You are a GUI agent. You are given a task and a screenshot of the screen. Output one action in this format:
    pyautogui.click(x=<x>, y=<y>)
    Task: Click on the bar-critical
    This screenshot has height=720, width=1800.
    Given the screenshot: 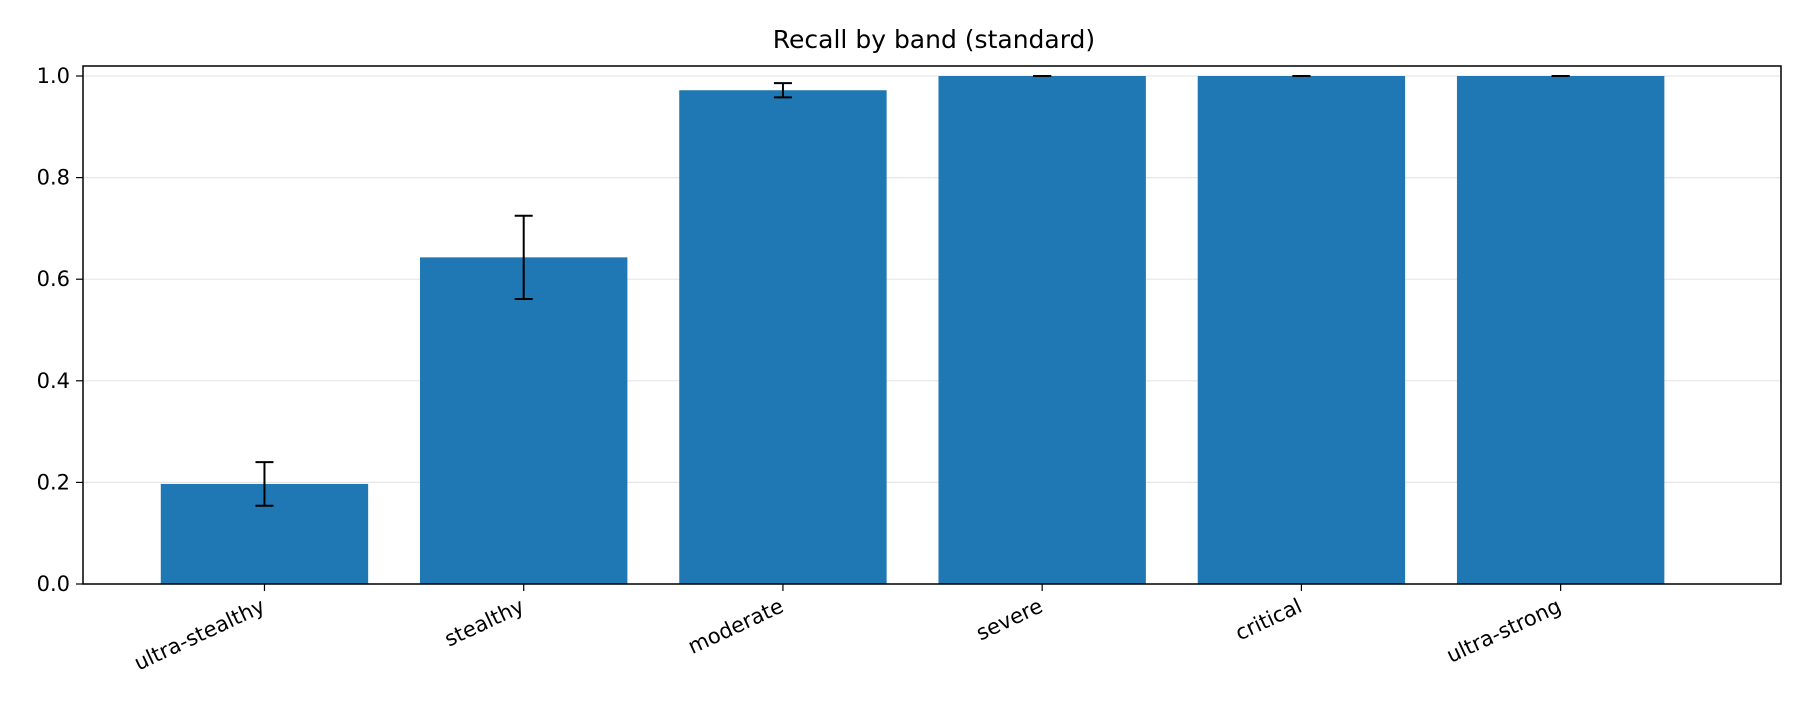 What is the action you would take?
    pyautogui.click(x=1301, y=330)
    